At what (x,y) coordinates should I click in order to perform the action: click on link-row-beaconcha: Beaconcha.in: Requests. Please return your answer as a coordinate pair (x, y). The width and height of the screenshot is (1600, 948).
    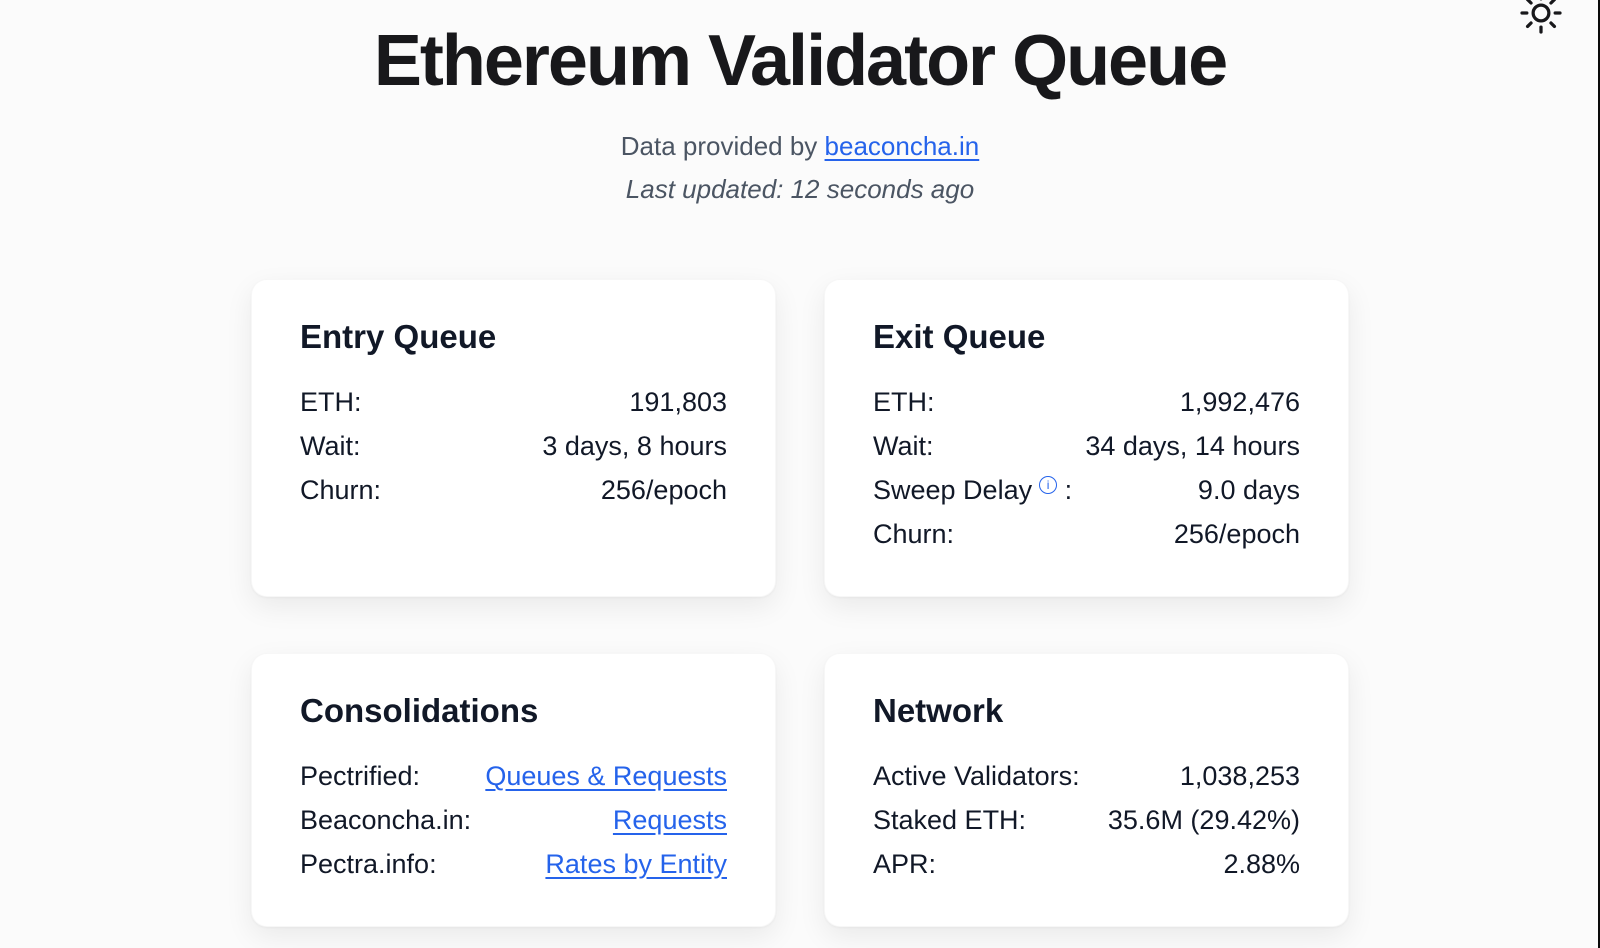
    Looking at the image, I should click on (513, 820).